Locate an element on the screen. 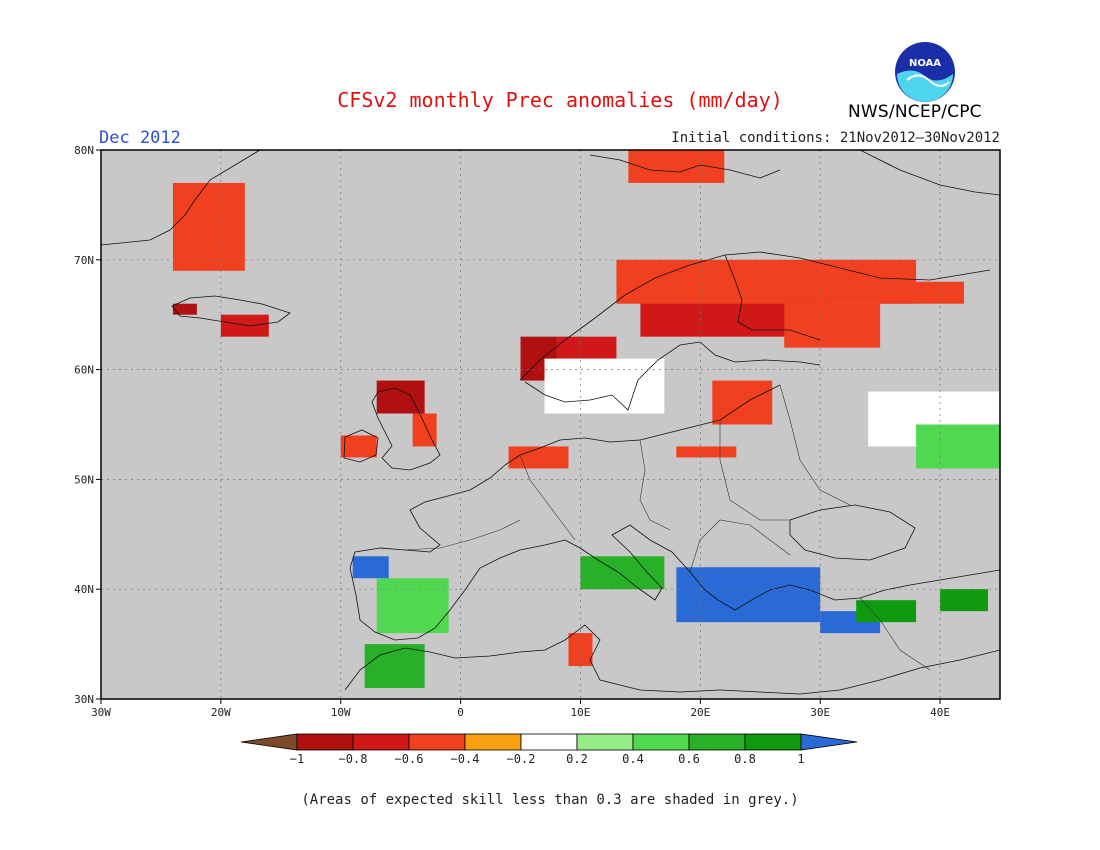 The height and width of the screenshot is (850, 1100). svalbard-coast is located at coordinates (685, 166).